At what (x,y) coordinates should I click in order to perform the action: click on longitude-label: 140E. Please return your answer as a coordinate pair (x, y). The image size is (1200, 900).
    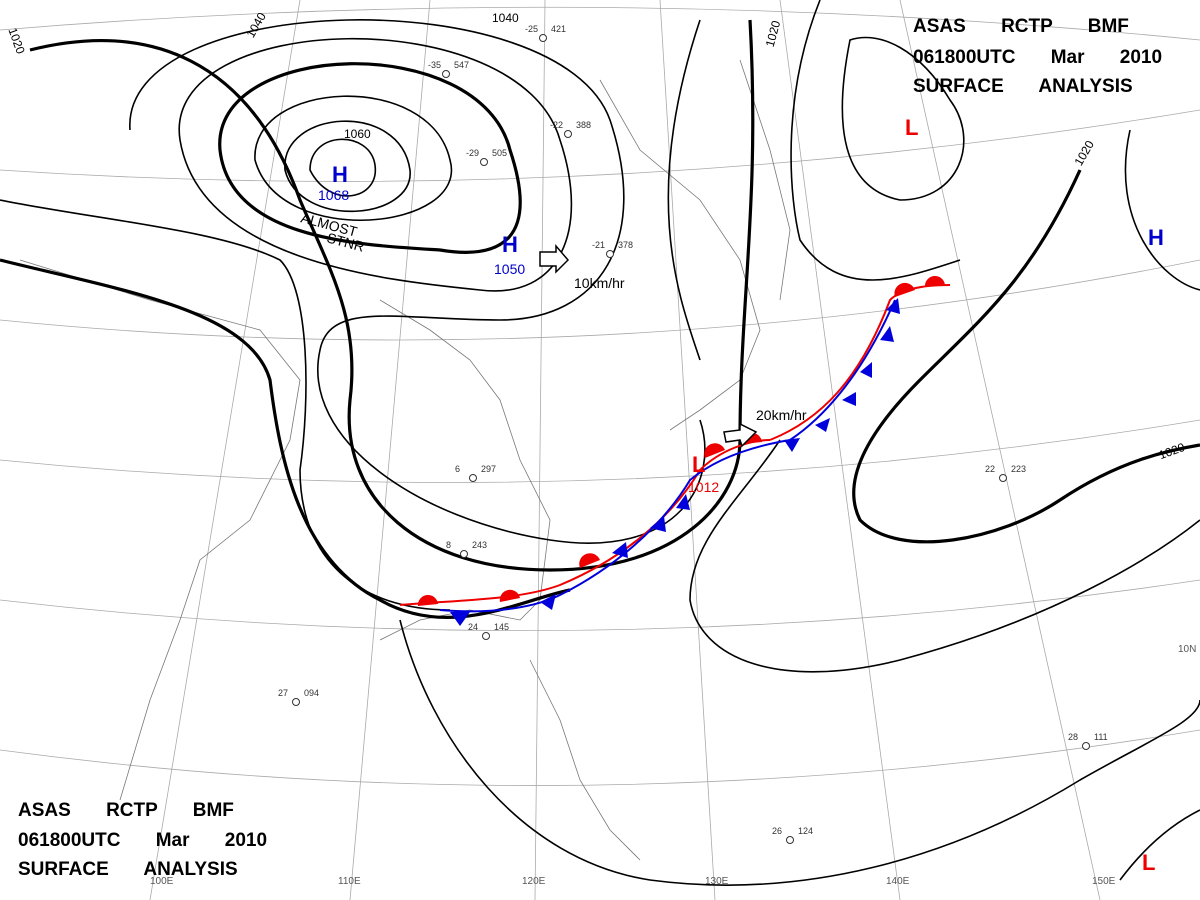
    Looking at the image, I should click on (898, 881).